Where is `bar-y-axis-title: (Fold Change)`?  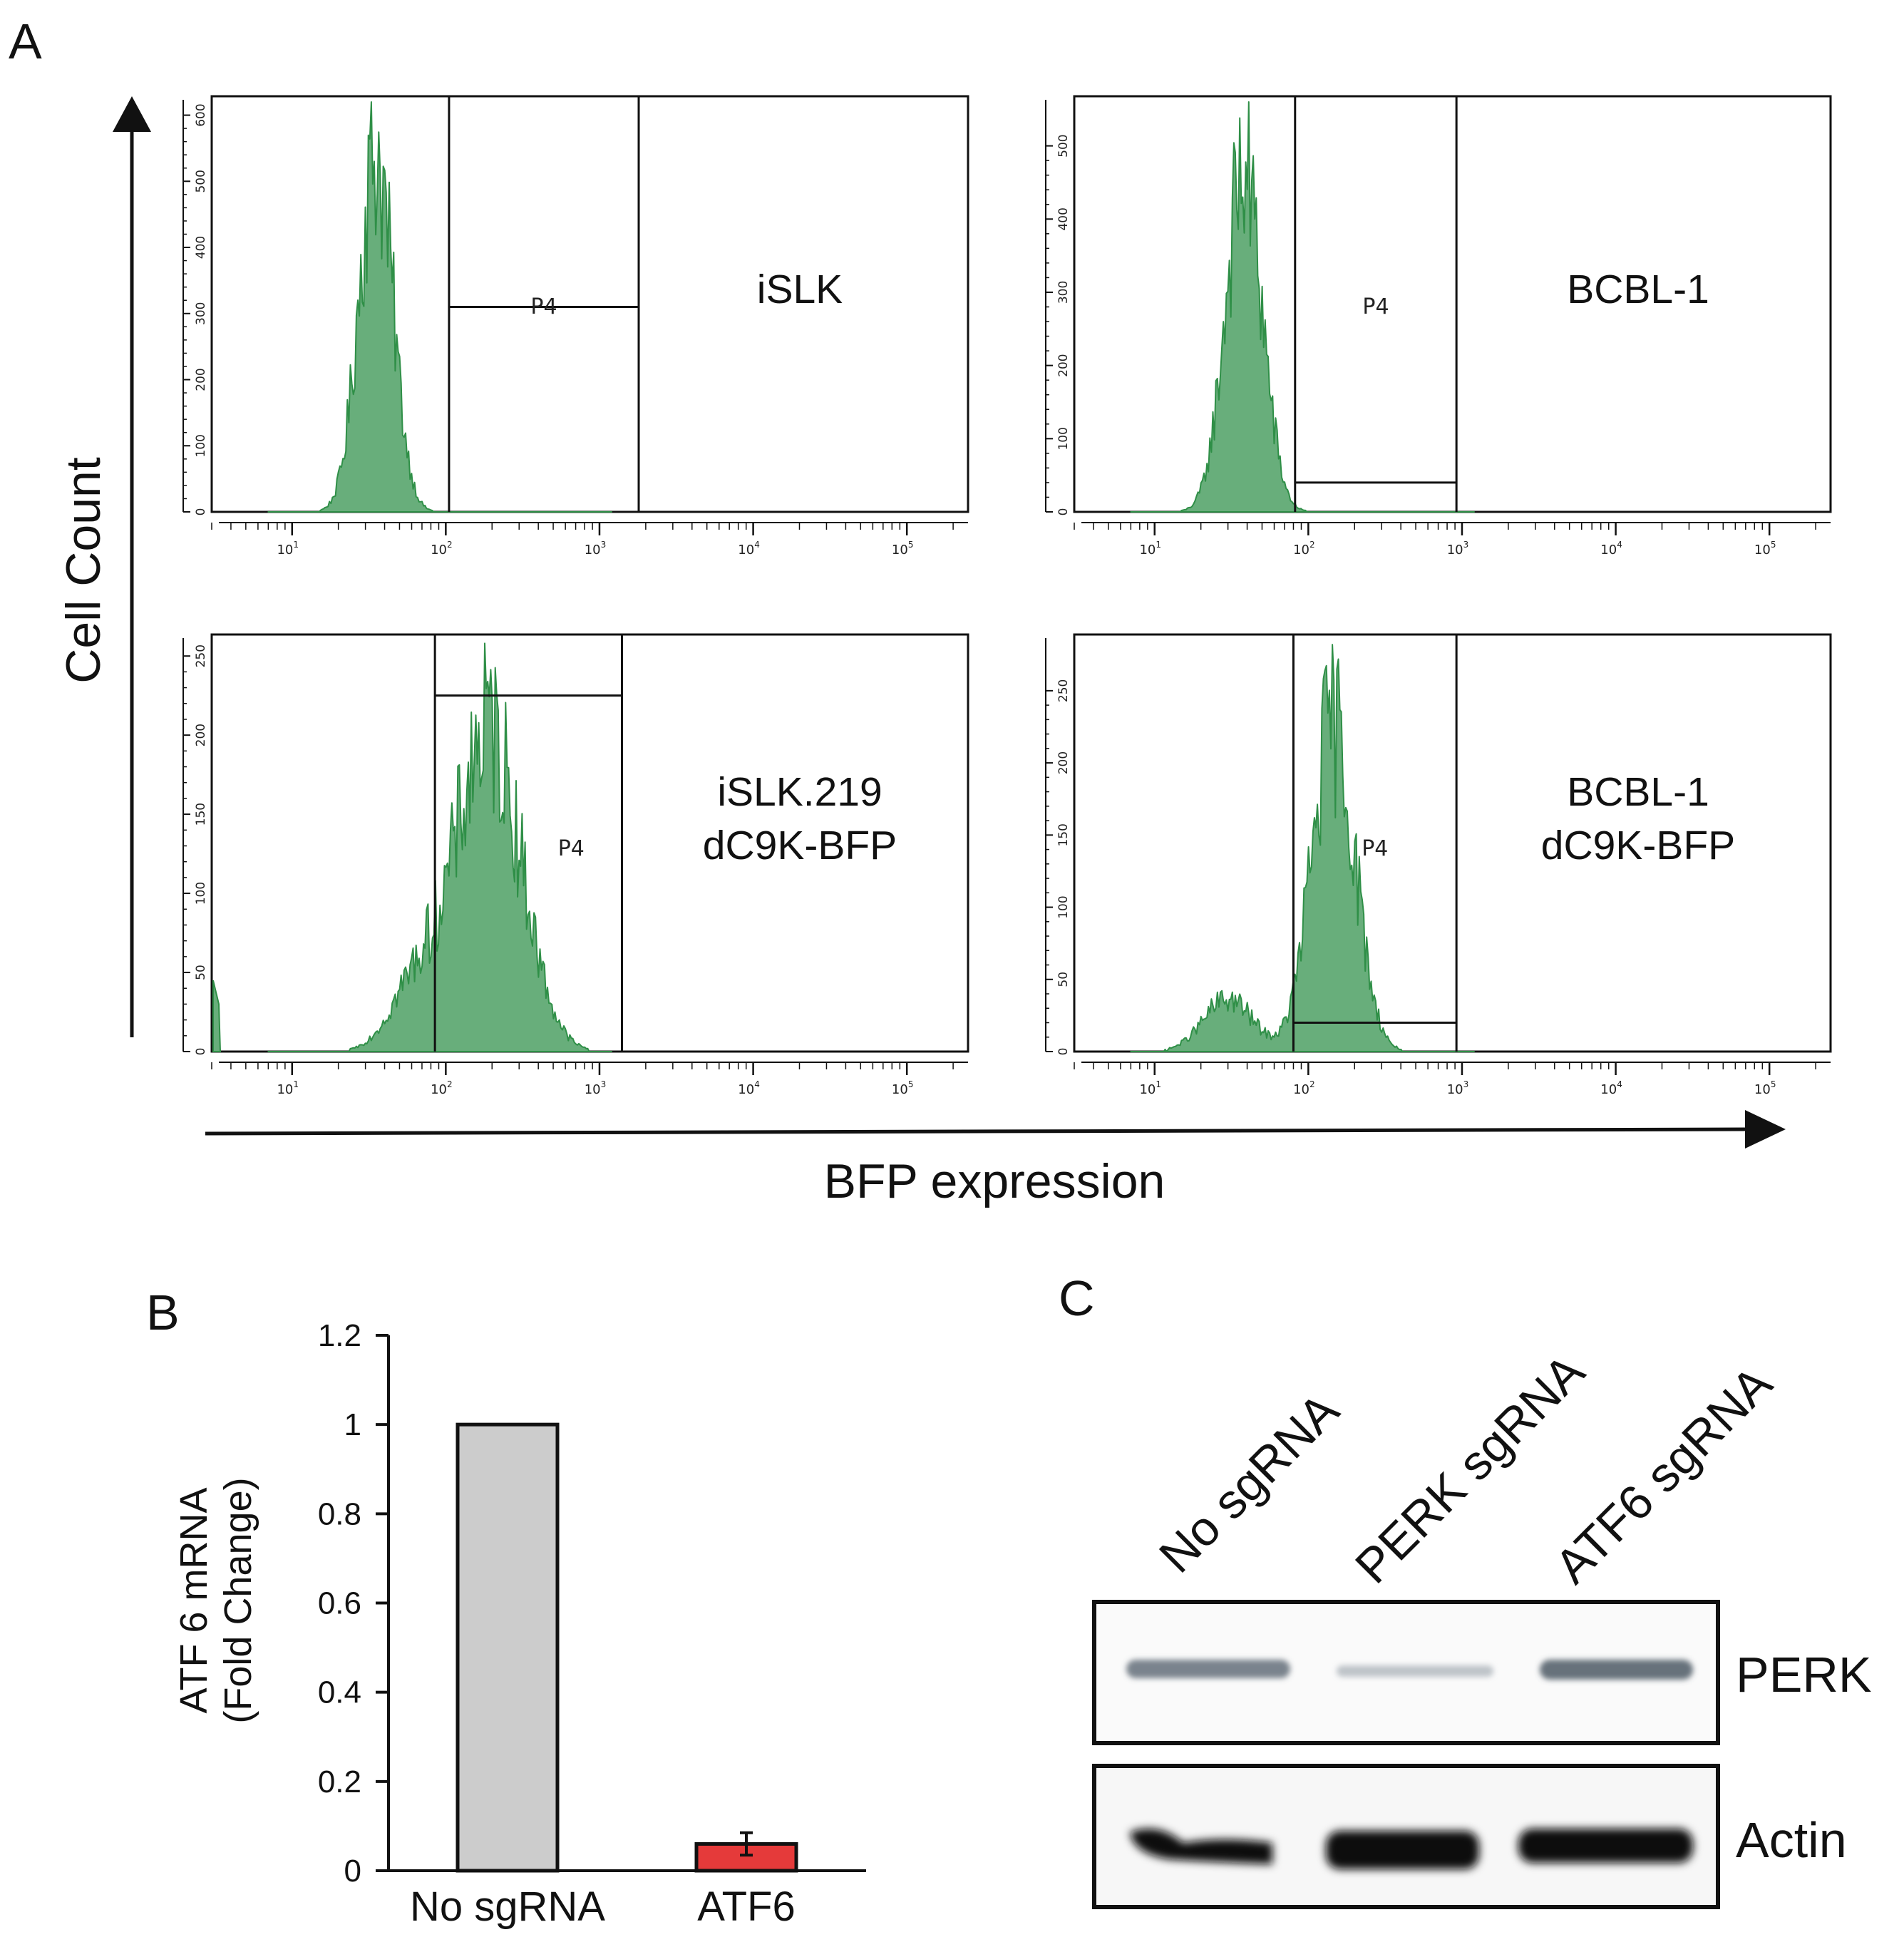
bar-y-axis-title: (Fold Change) is located at coordinates (238, 1600).